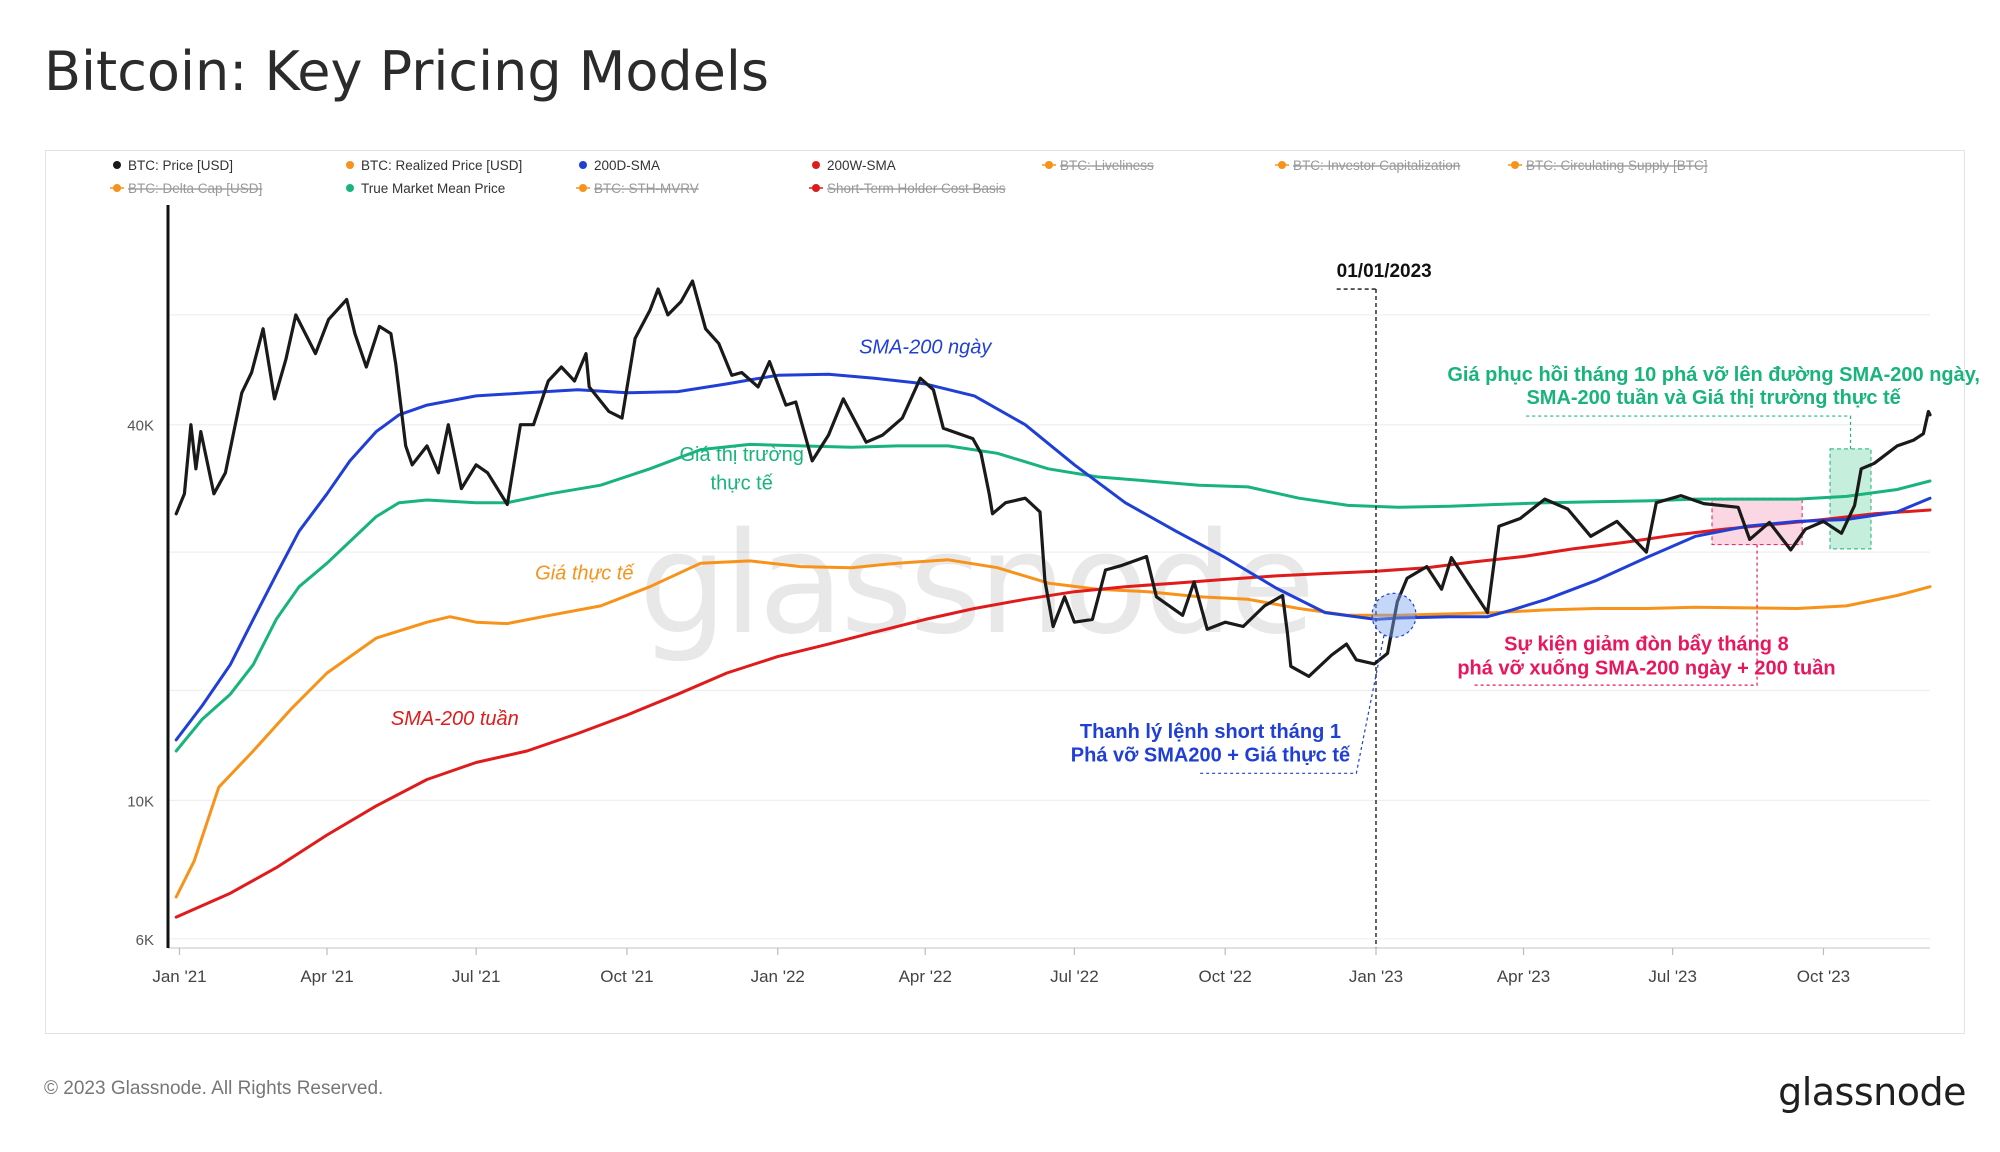 The image size is (2000, 1152). What do you see at coordinates (476, 976) in the screenshot?
I see `x-tick-label: Jul '21` at bounding box center [476, 976].